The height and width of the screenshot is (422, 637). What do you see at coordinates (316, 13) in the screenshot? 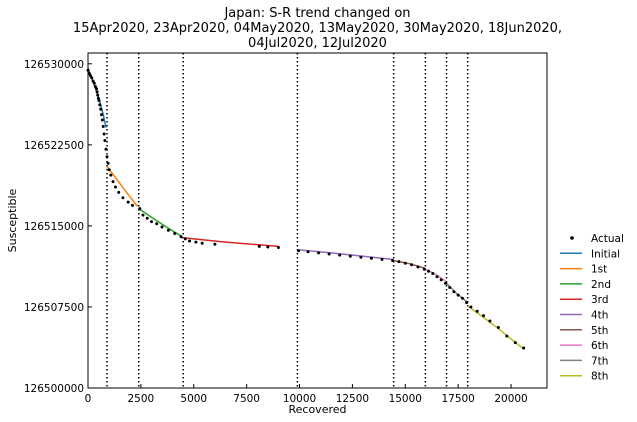
I see `chart-title-line: Japan: S-R trend changed on` at bounding box center [316, 13].